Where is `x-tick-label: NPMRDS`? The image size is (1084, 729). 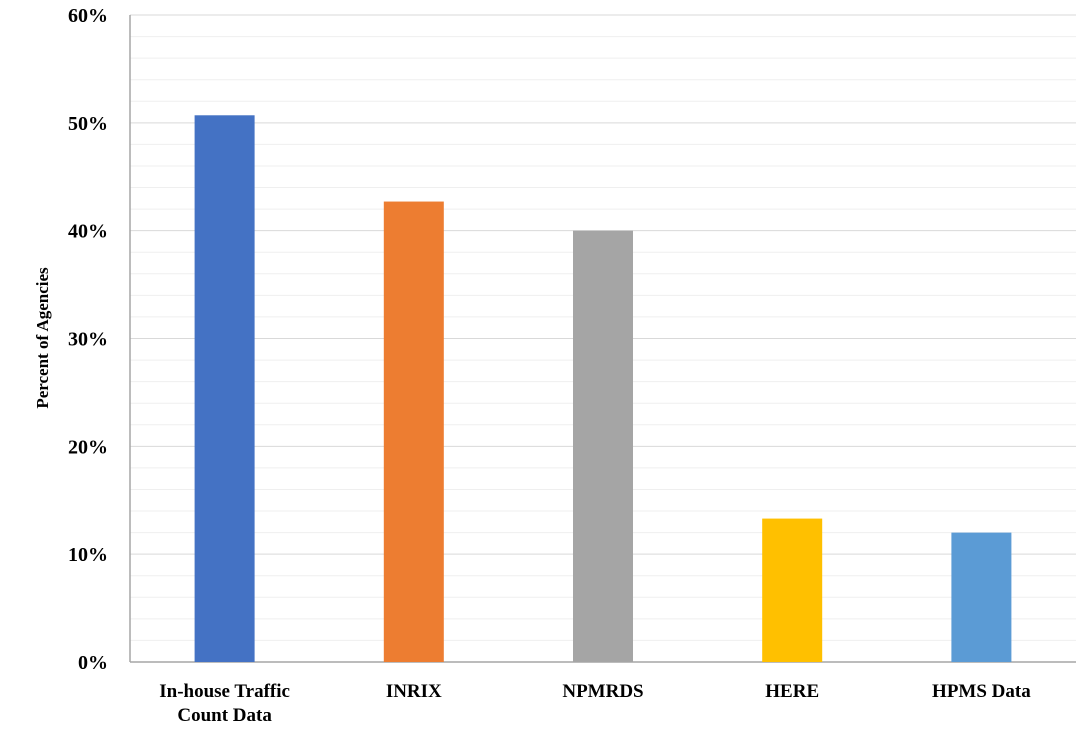
x-tick-label: NPMRDS is located at coordinates (602, 691).